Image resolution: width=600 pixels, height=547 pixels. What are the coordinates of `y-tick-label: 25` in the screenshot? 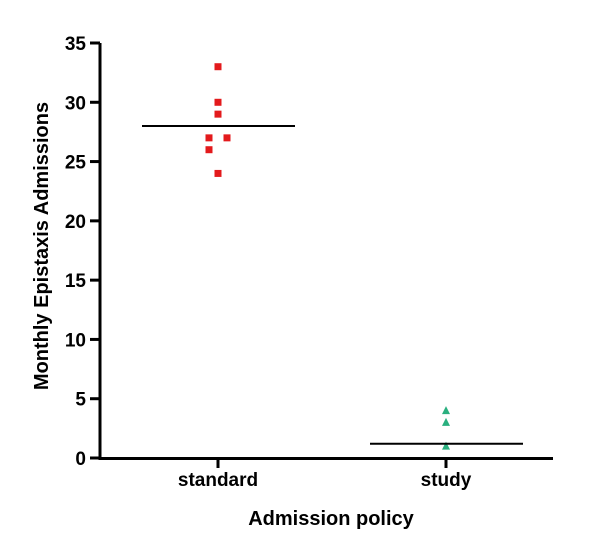 It's located at (76, 163).